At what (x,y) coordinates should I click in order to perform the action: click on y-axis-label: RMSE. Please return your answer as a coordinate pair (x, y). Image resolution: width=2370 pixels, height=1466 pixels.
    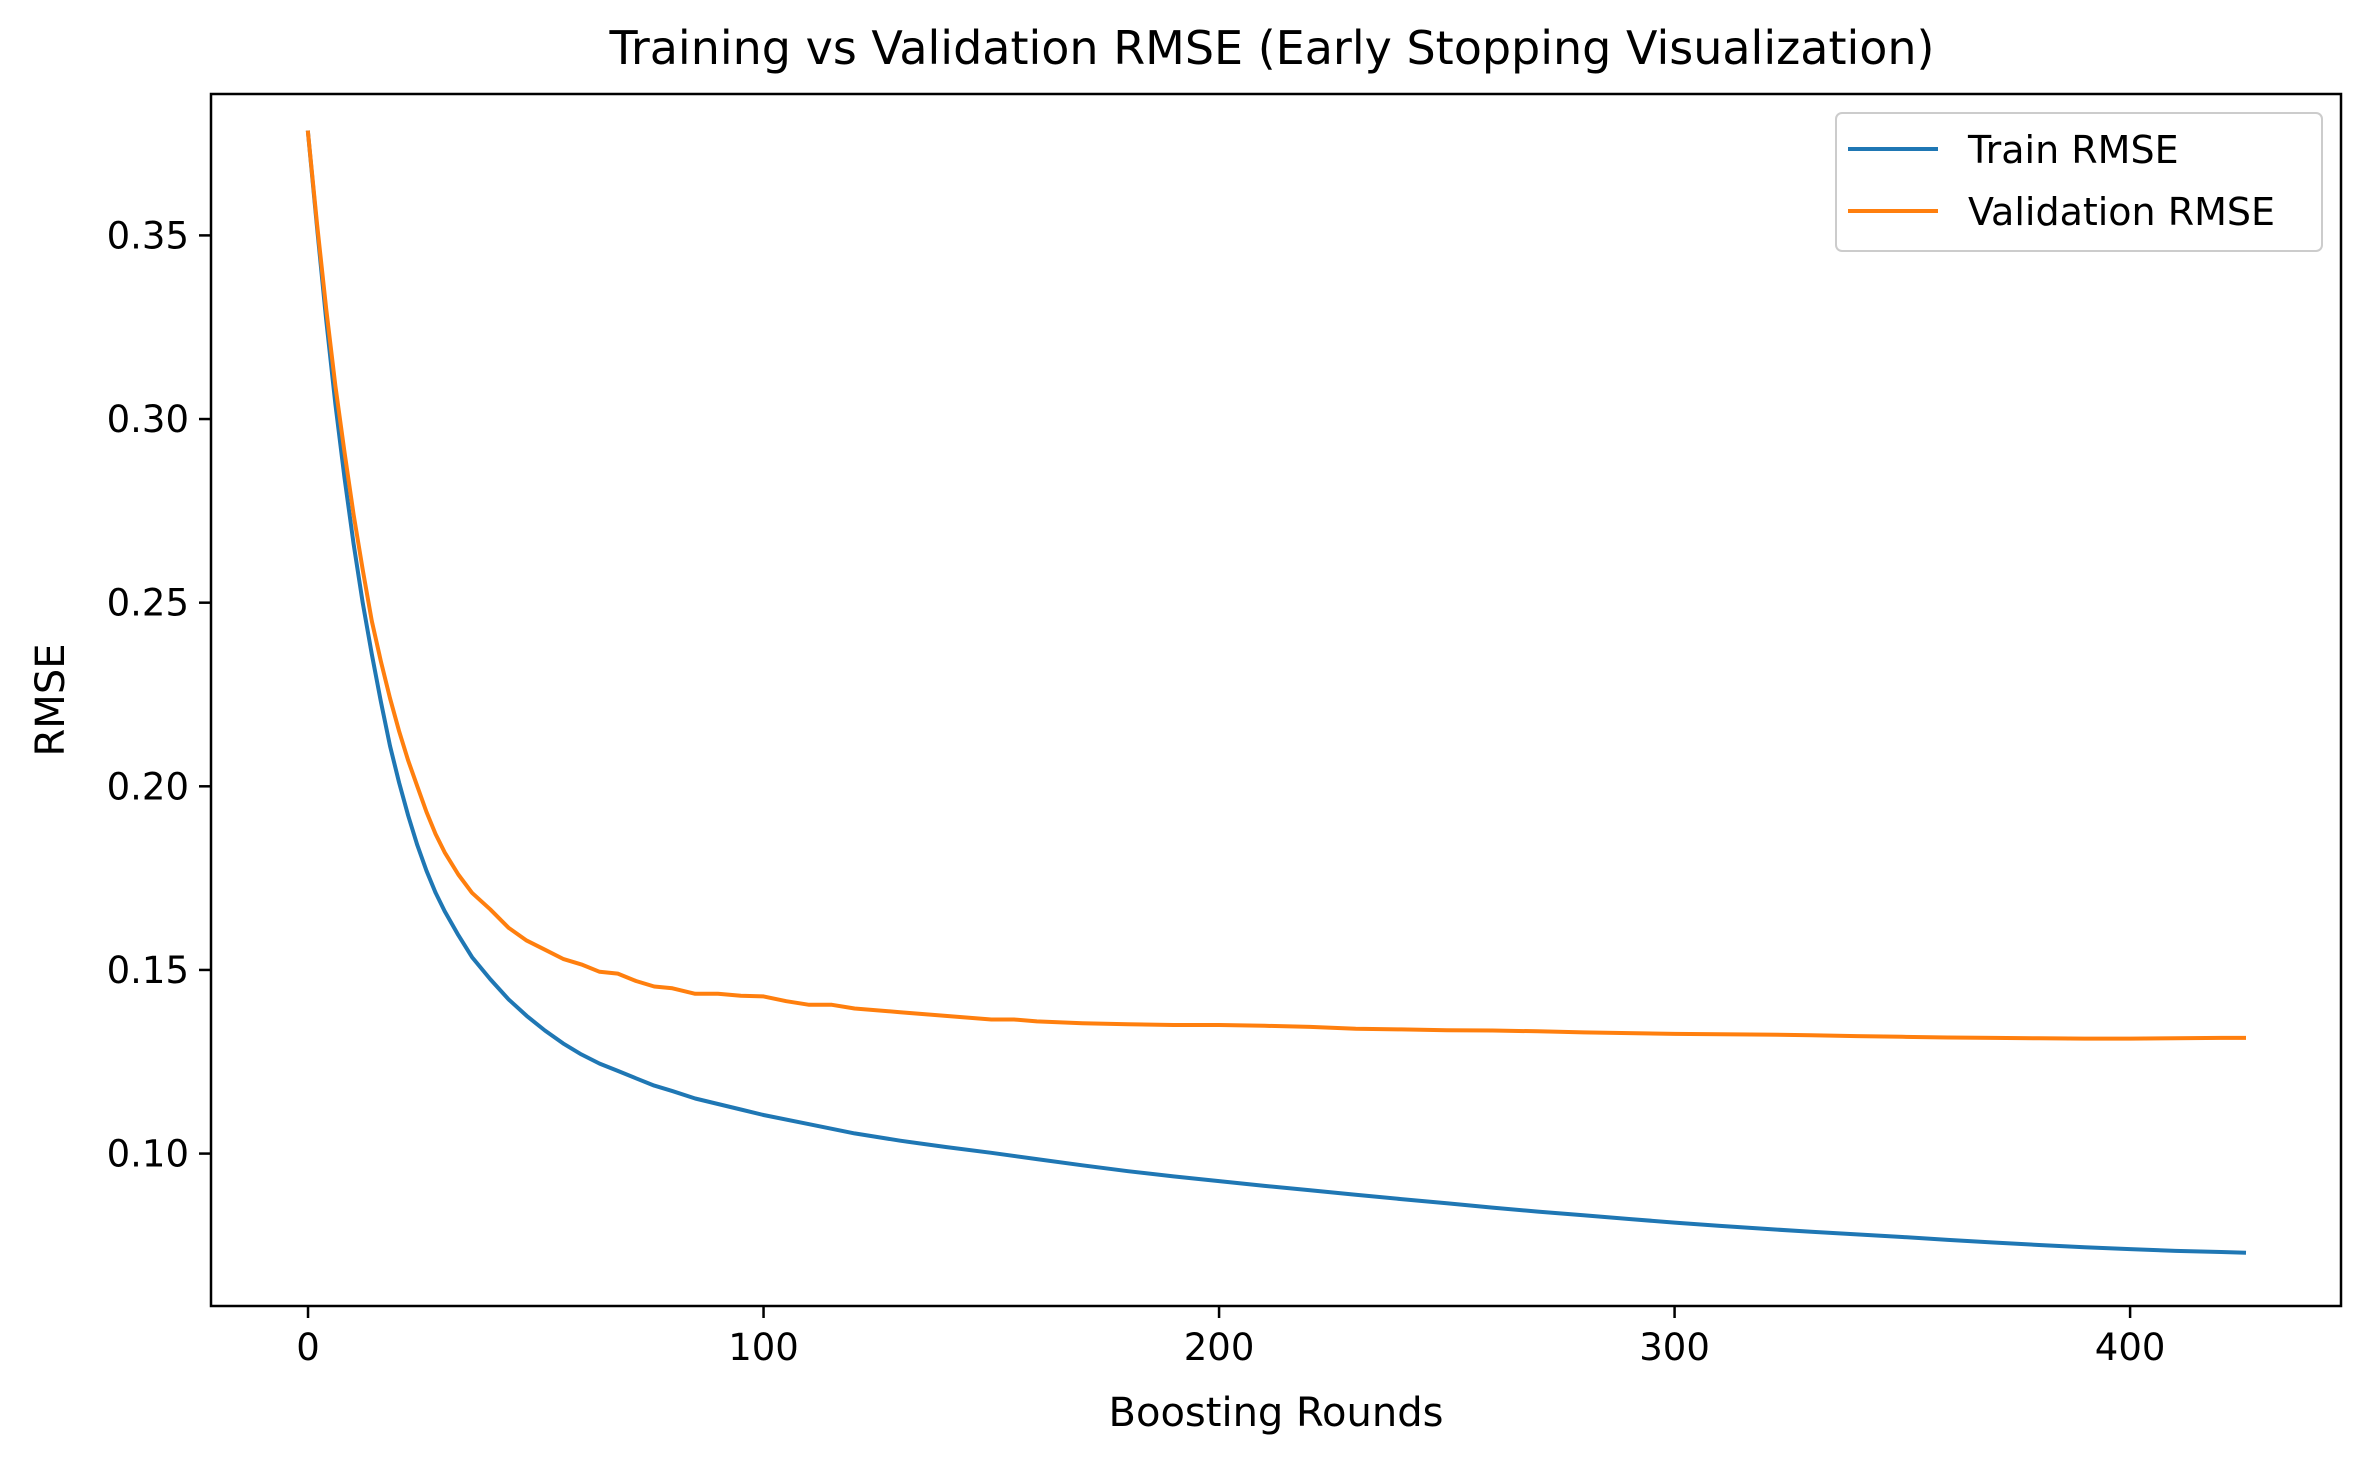
    Looking at the image, I should click on (51, 700).